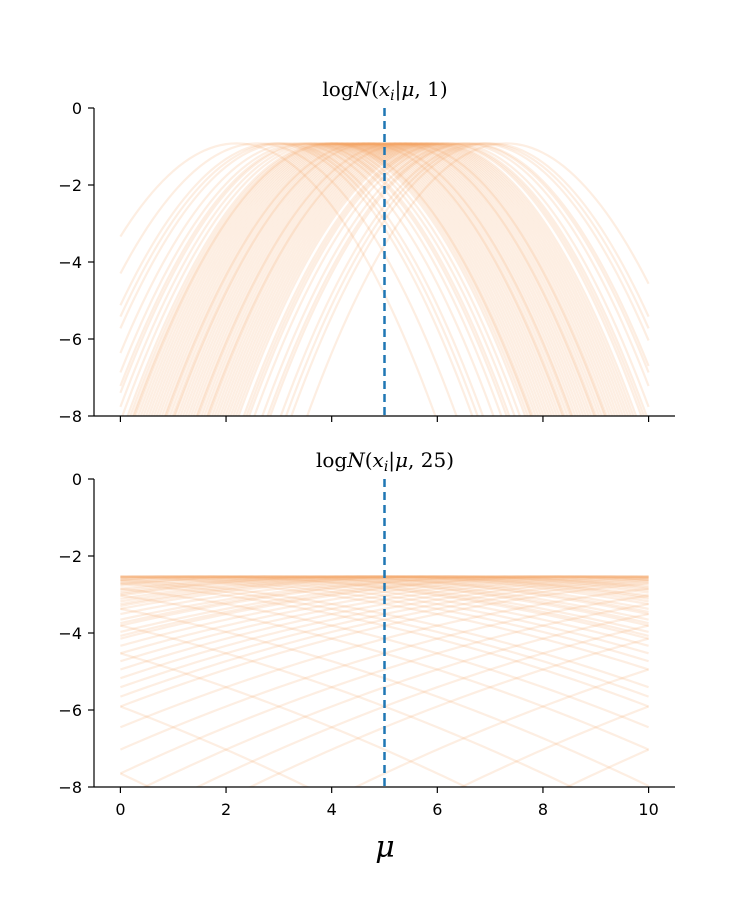  Describe the element at coordinates (226, 809) in the screenshot. I see `bottom-x-tick-label: 2` at that location.